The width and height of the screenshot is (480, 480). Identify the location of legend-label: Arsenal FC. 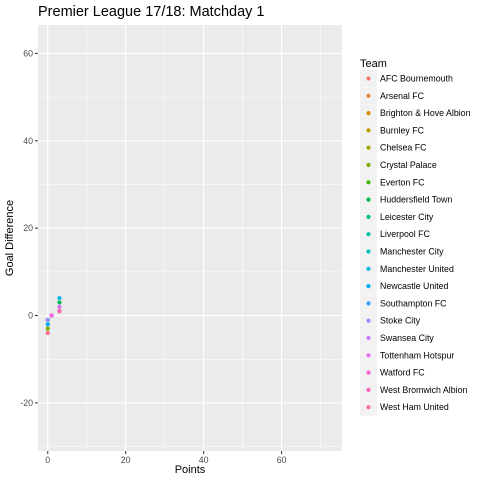
(402, 96).